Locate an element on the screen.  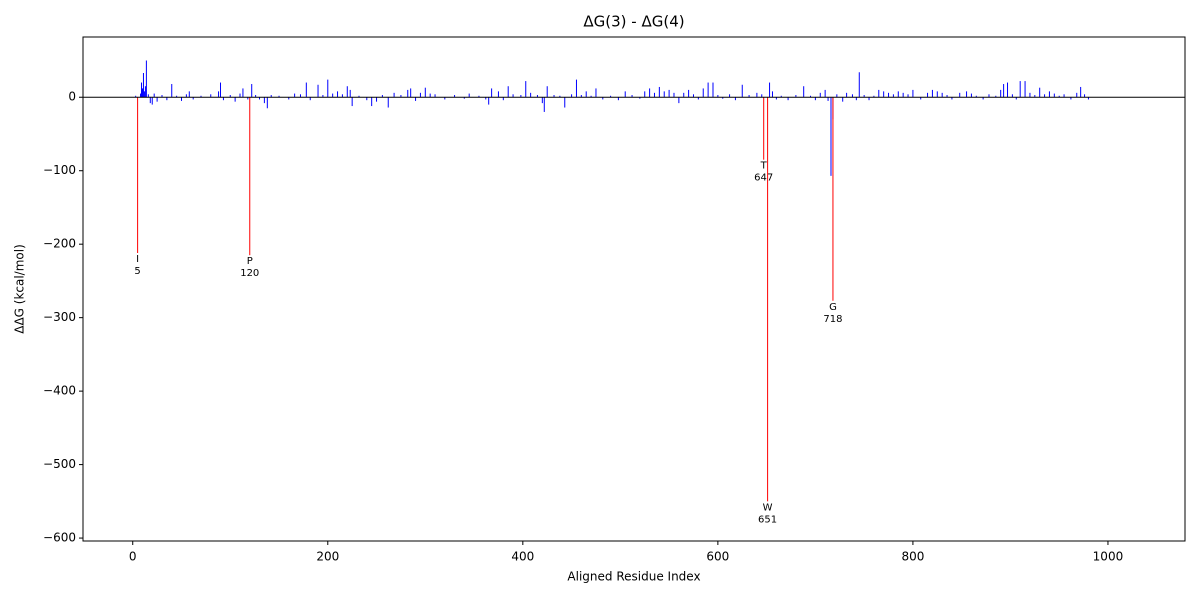
residue-index: 5 is located at coordinates (137, 271).